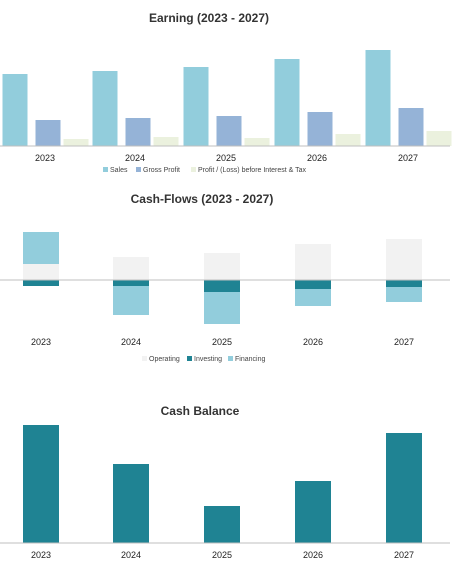  What do you see at coordinates (348, 140) in the screenshot?
I see `earning-bar-profit-loss-before-interest-tax-2026` at bounding box center [348, 140].